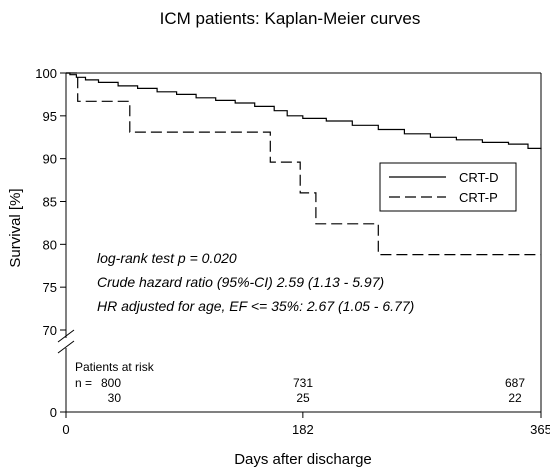 The image size is (550, 471). Describe the element at coordinates (50, 330) in the screenshot. I see `y-tick-label-70: 70` at that location.